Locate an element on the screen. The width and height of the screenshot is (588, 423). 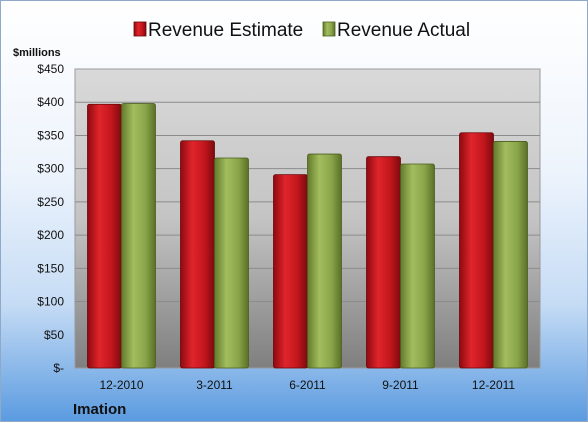
x-tick-label: 6-2011 is located at coordinates (307, 385).